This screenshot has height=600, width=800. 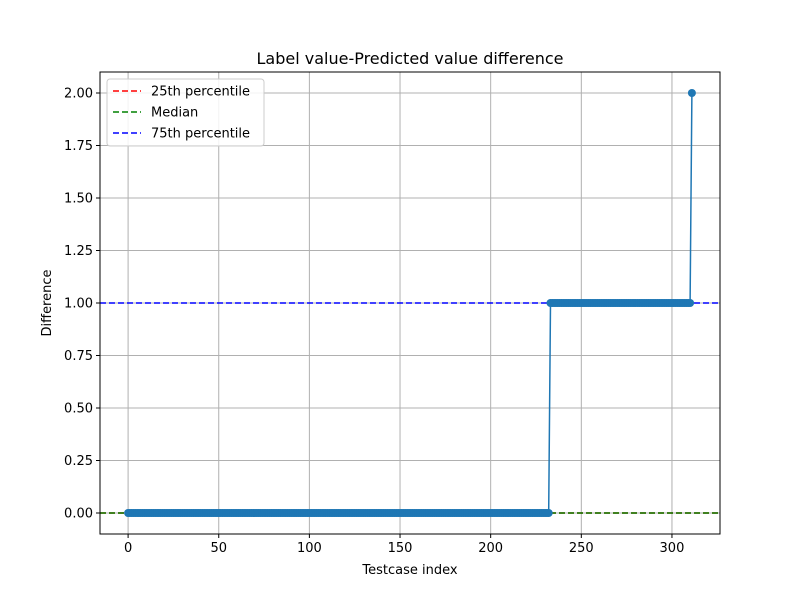 I want to click on chart-title: Label value-Predicted value difference, so click(x=409, y=58).